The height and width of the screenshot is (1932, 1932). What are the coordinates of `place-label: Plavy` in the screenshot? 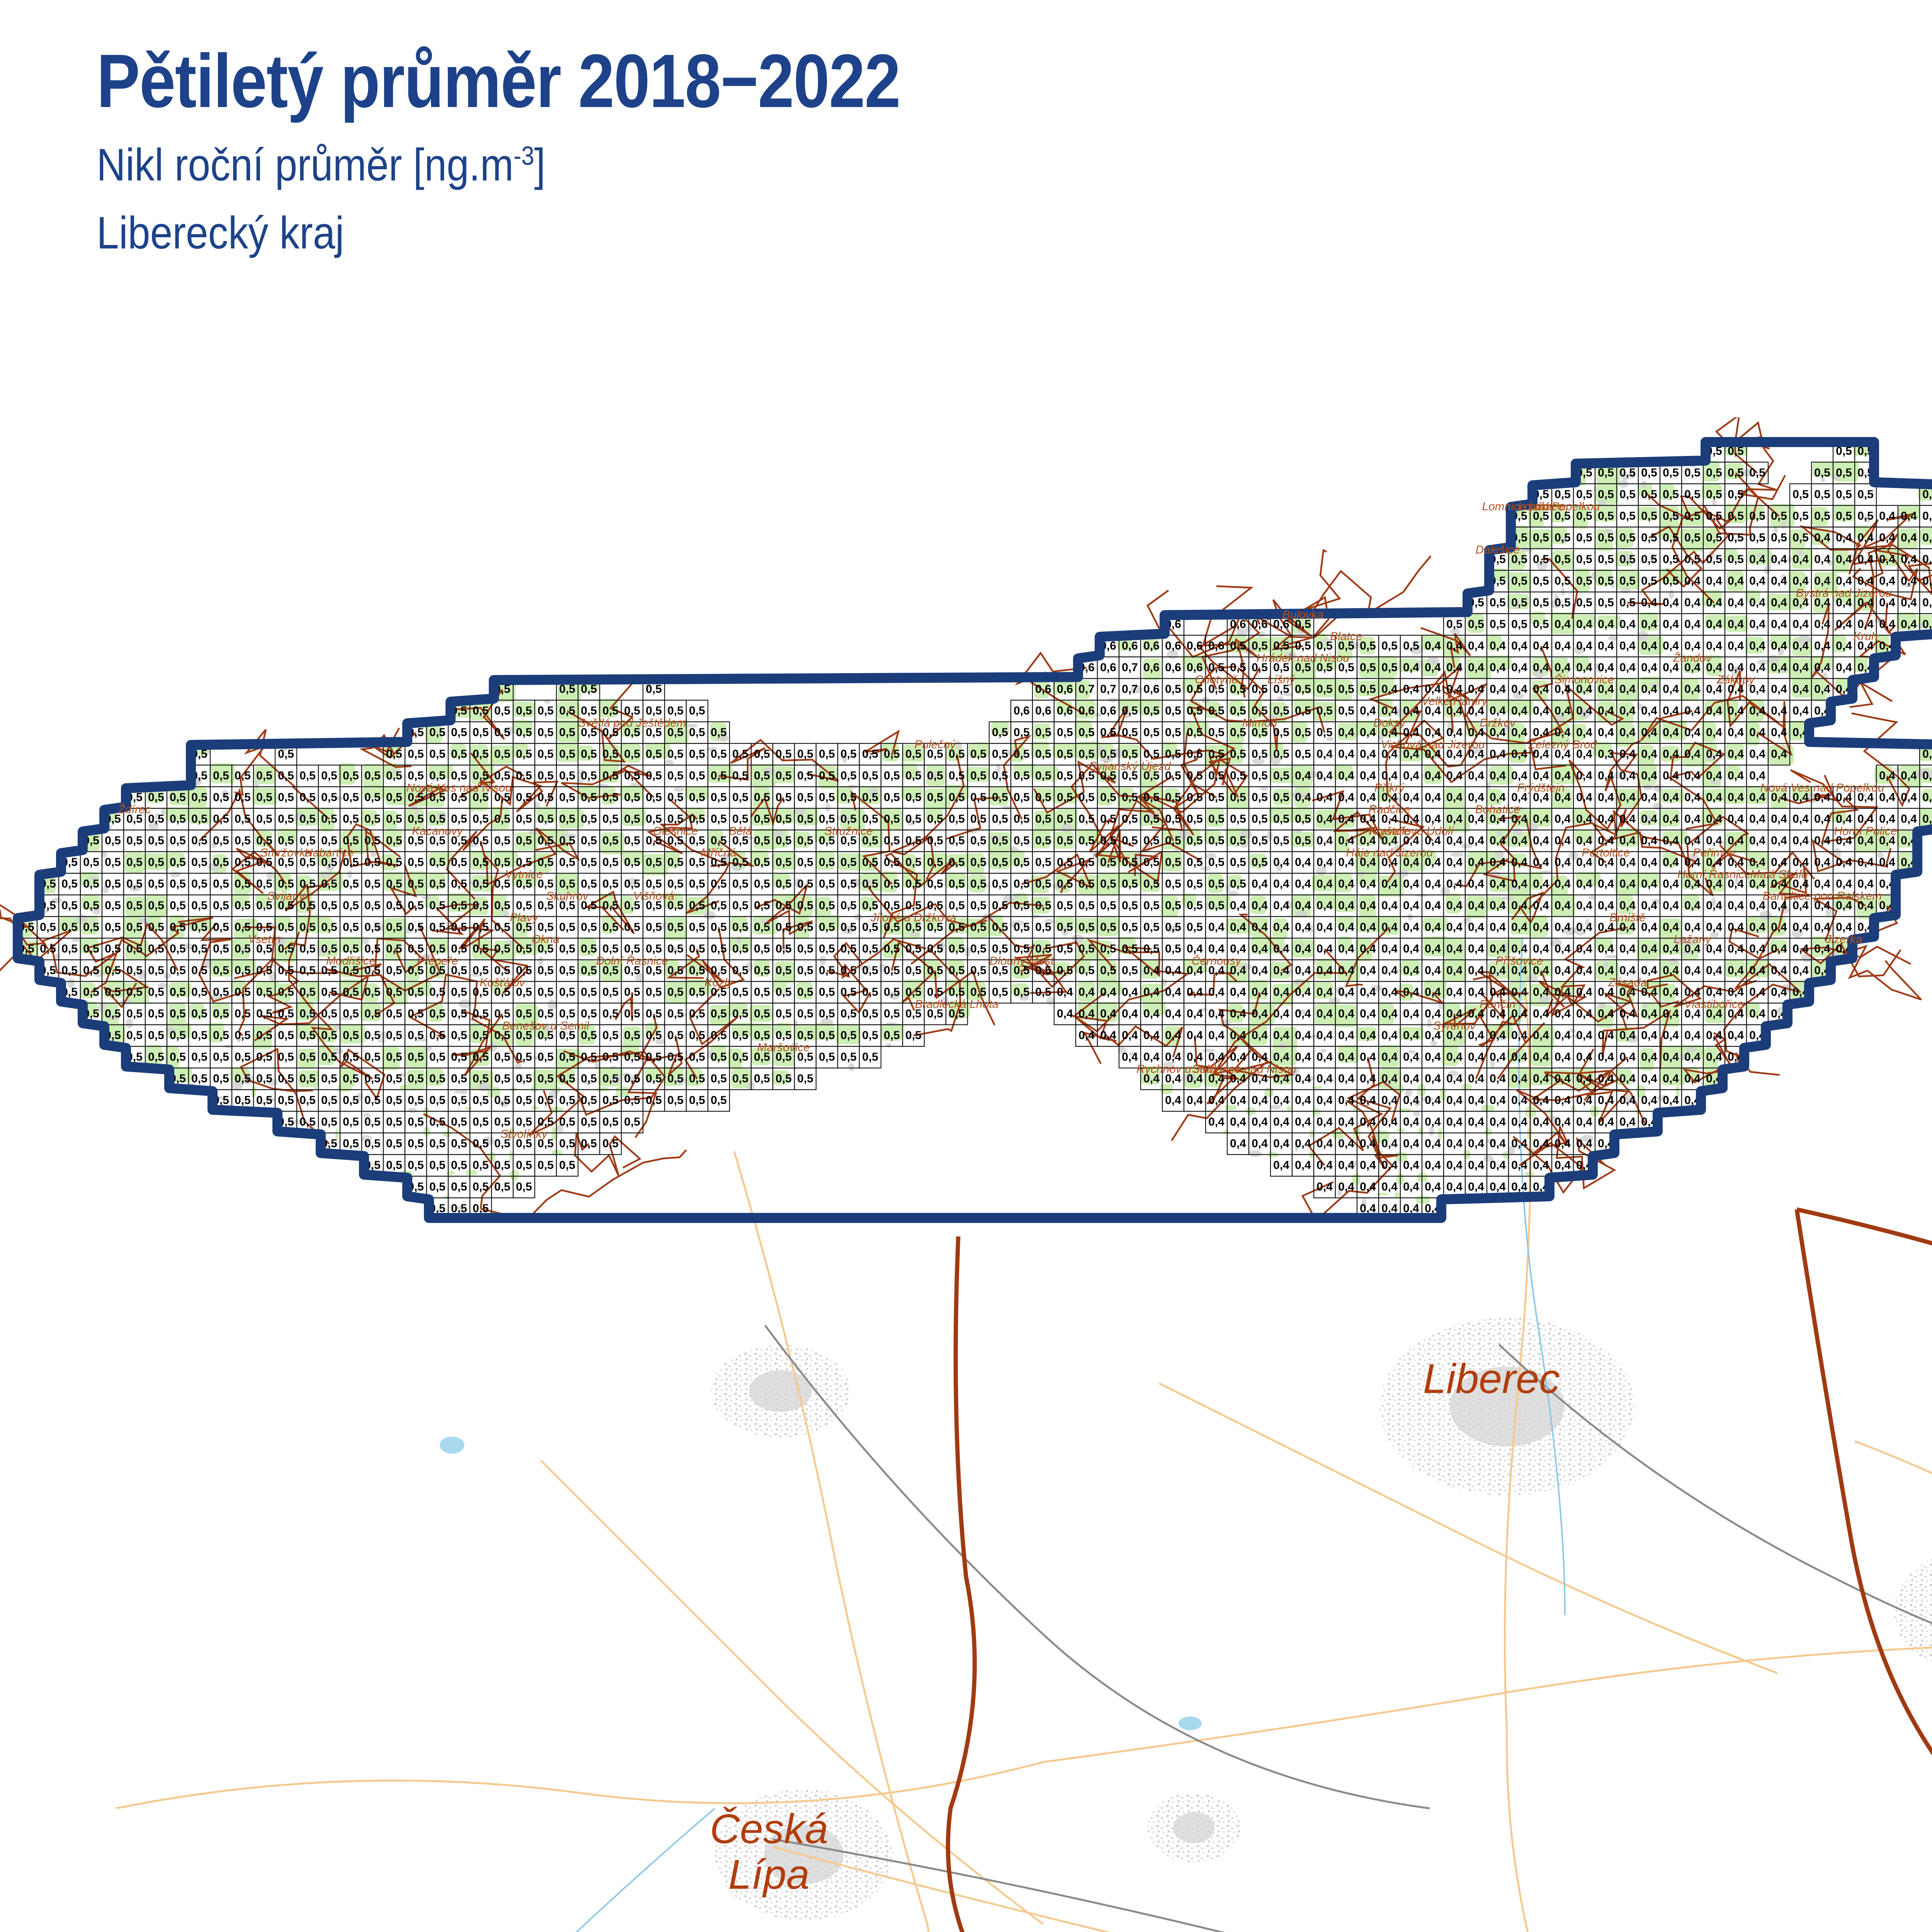 It's located at (524, 918).